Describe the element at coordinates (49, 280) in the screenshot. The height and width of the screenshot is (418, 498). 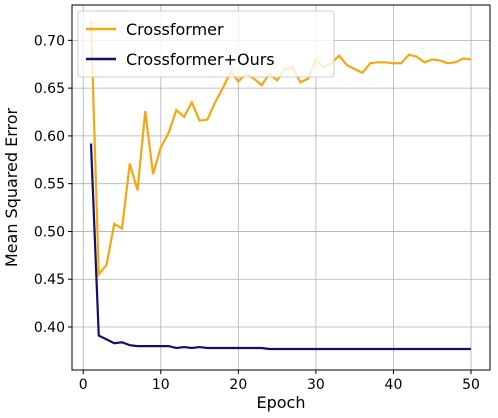
I see `y-tick-label: 0.45` at that location.